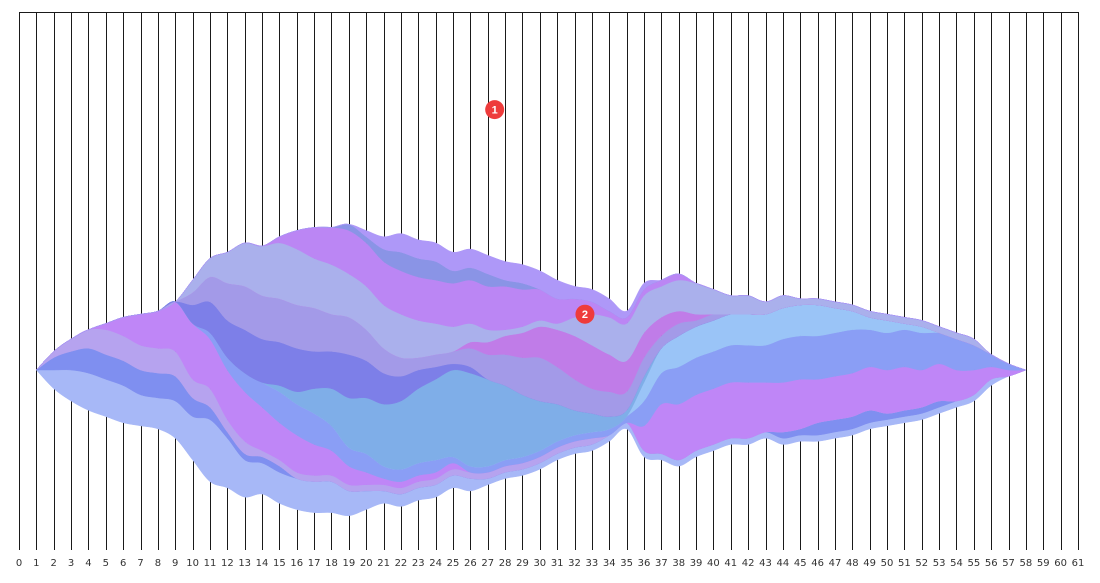 The height and width of the screenshot is (583, 1100). Describe the element at coordinates (1026, 563) in the screenshot. I see `x-tick-label: 58` at that location.